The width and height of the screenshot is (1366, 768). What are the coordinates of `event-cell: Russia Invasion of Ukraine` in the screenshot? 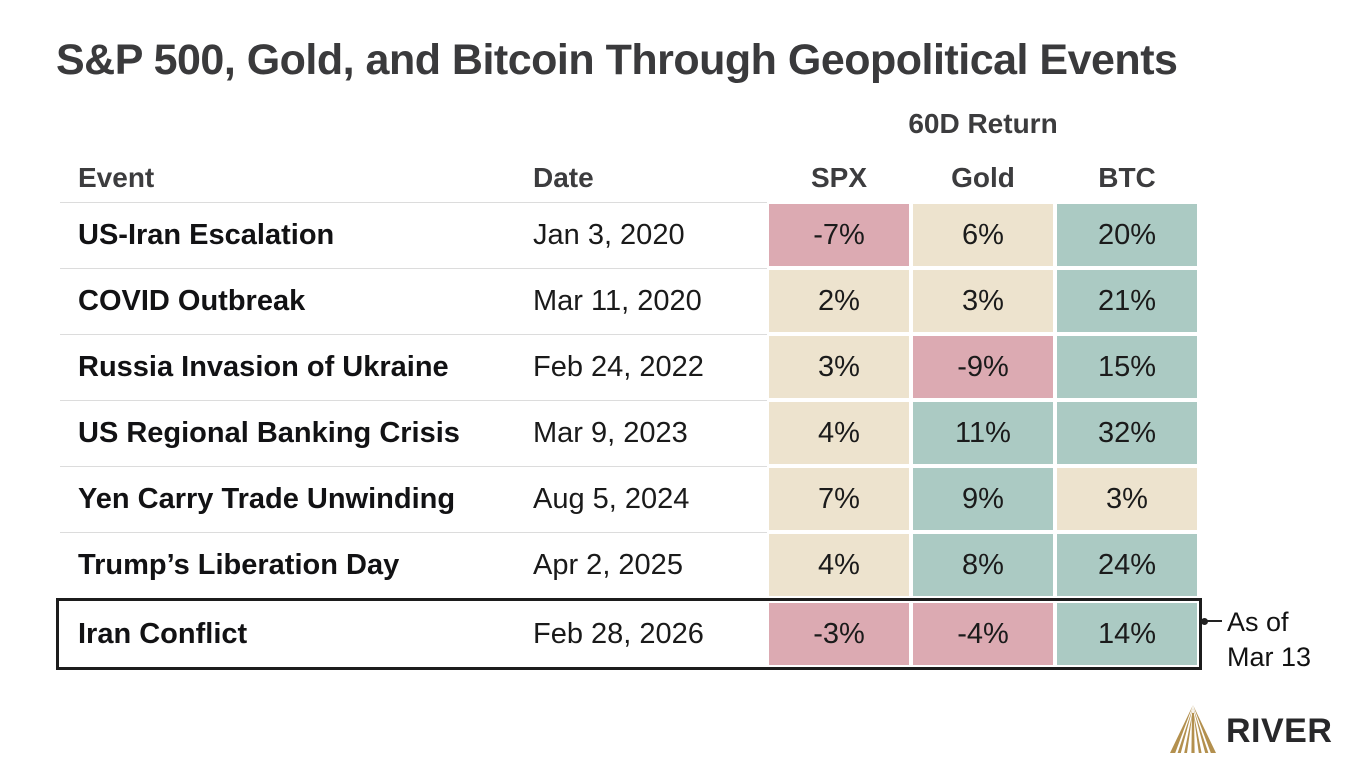 It's located at (263, 367).